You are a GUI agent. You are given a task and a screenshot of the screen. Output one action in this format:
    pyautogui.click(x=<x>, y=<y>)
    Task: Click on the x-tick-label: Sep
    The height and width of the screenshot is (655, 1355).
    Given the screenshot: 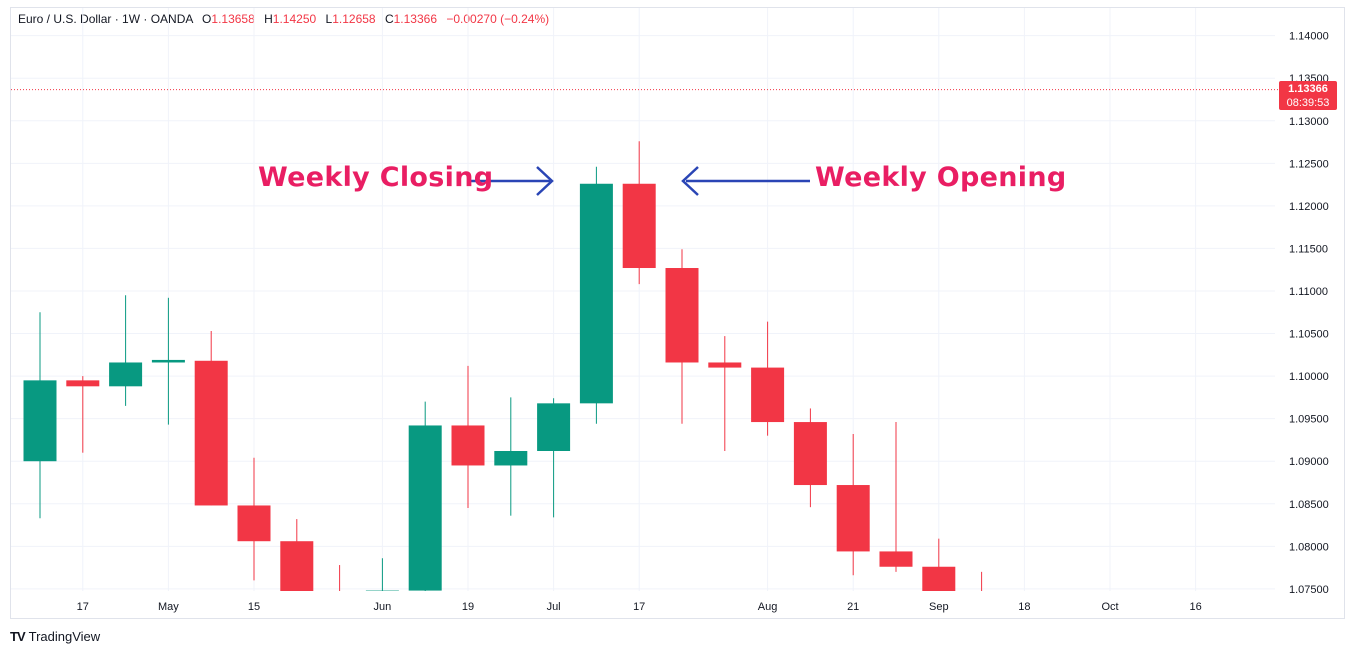 What is the action you would take?
    pyautogui.click(x=939, y=607)
    